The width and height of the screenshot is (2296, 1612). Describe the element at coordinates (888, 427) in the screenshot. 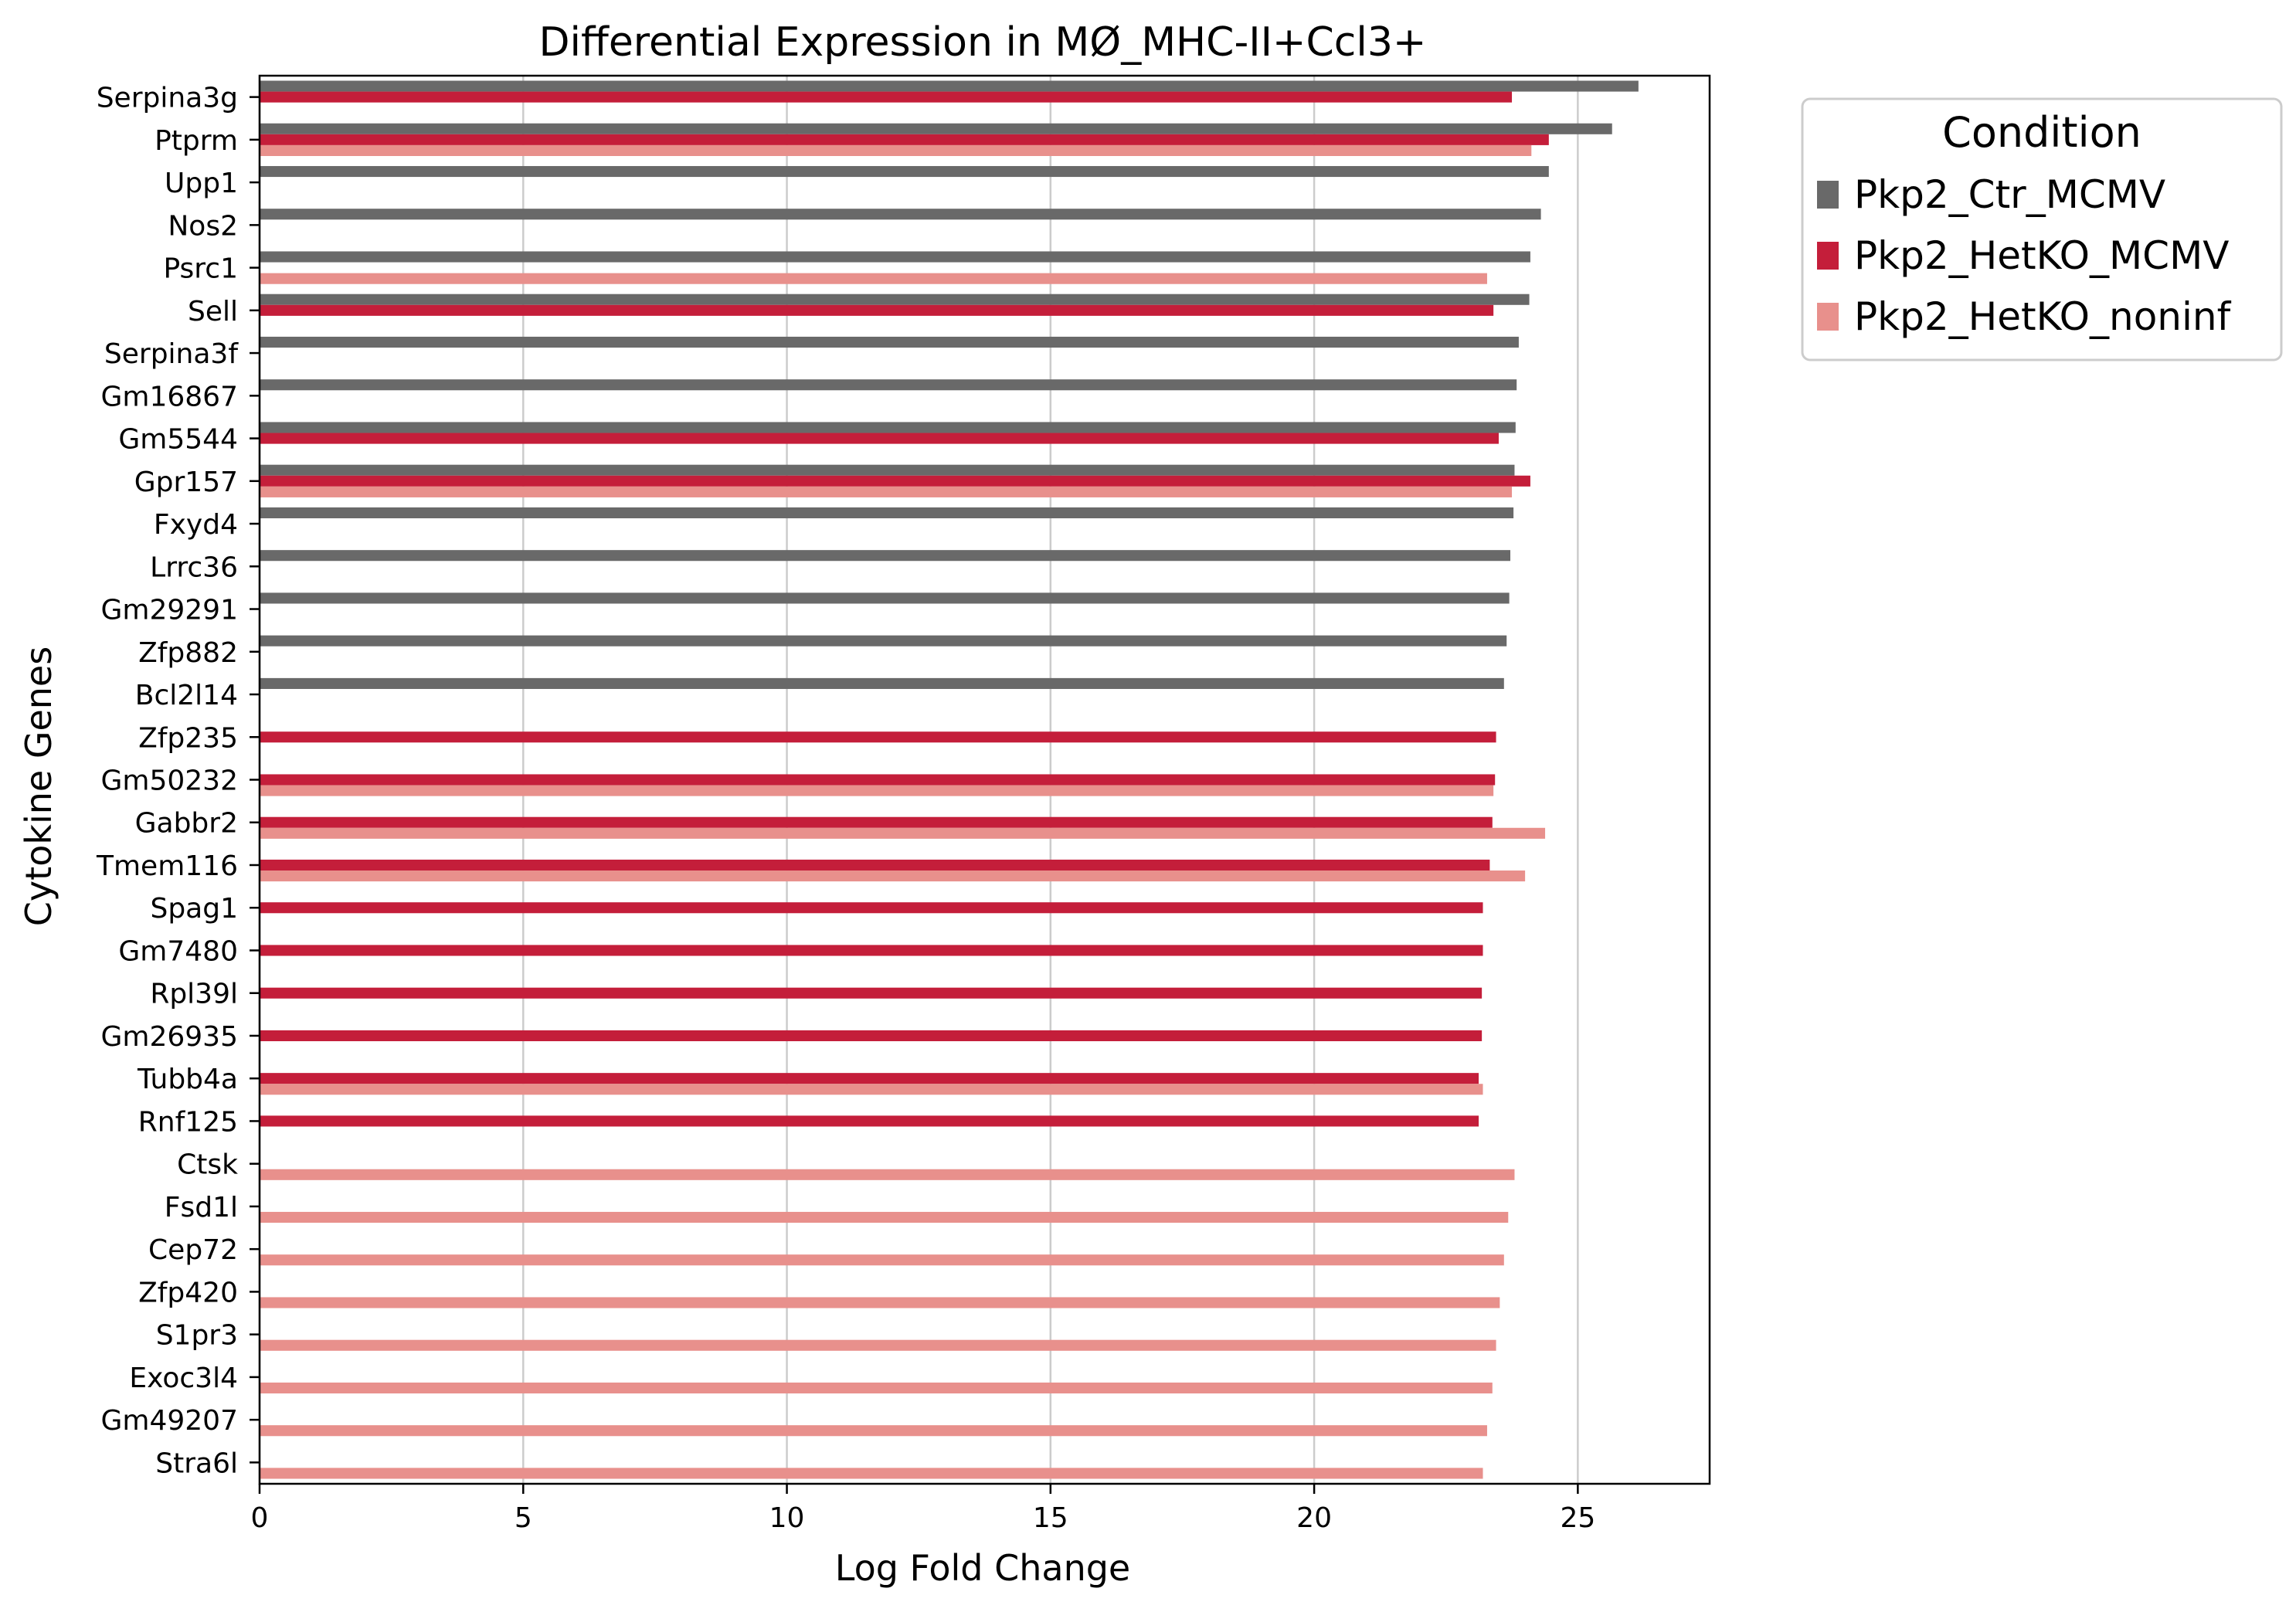

I see `bar-gm5544-pkp2-ctr-mcmv` at that location.